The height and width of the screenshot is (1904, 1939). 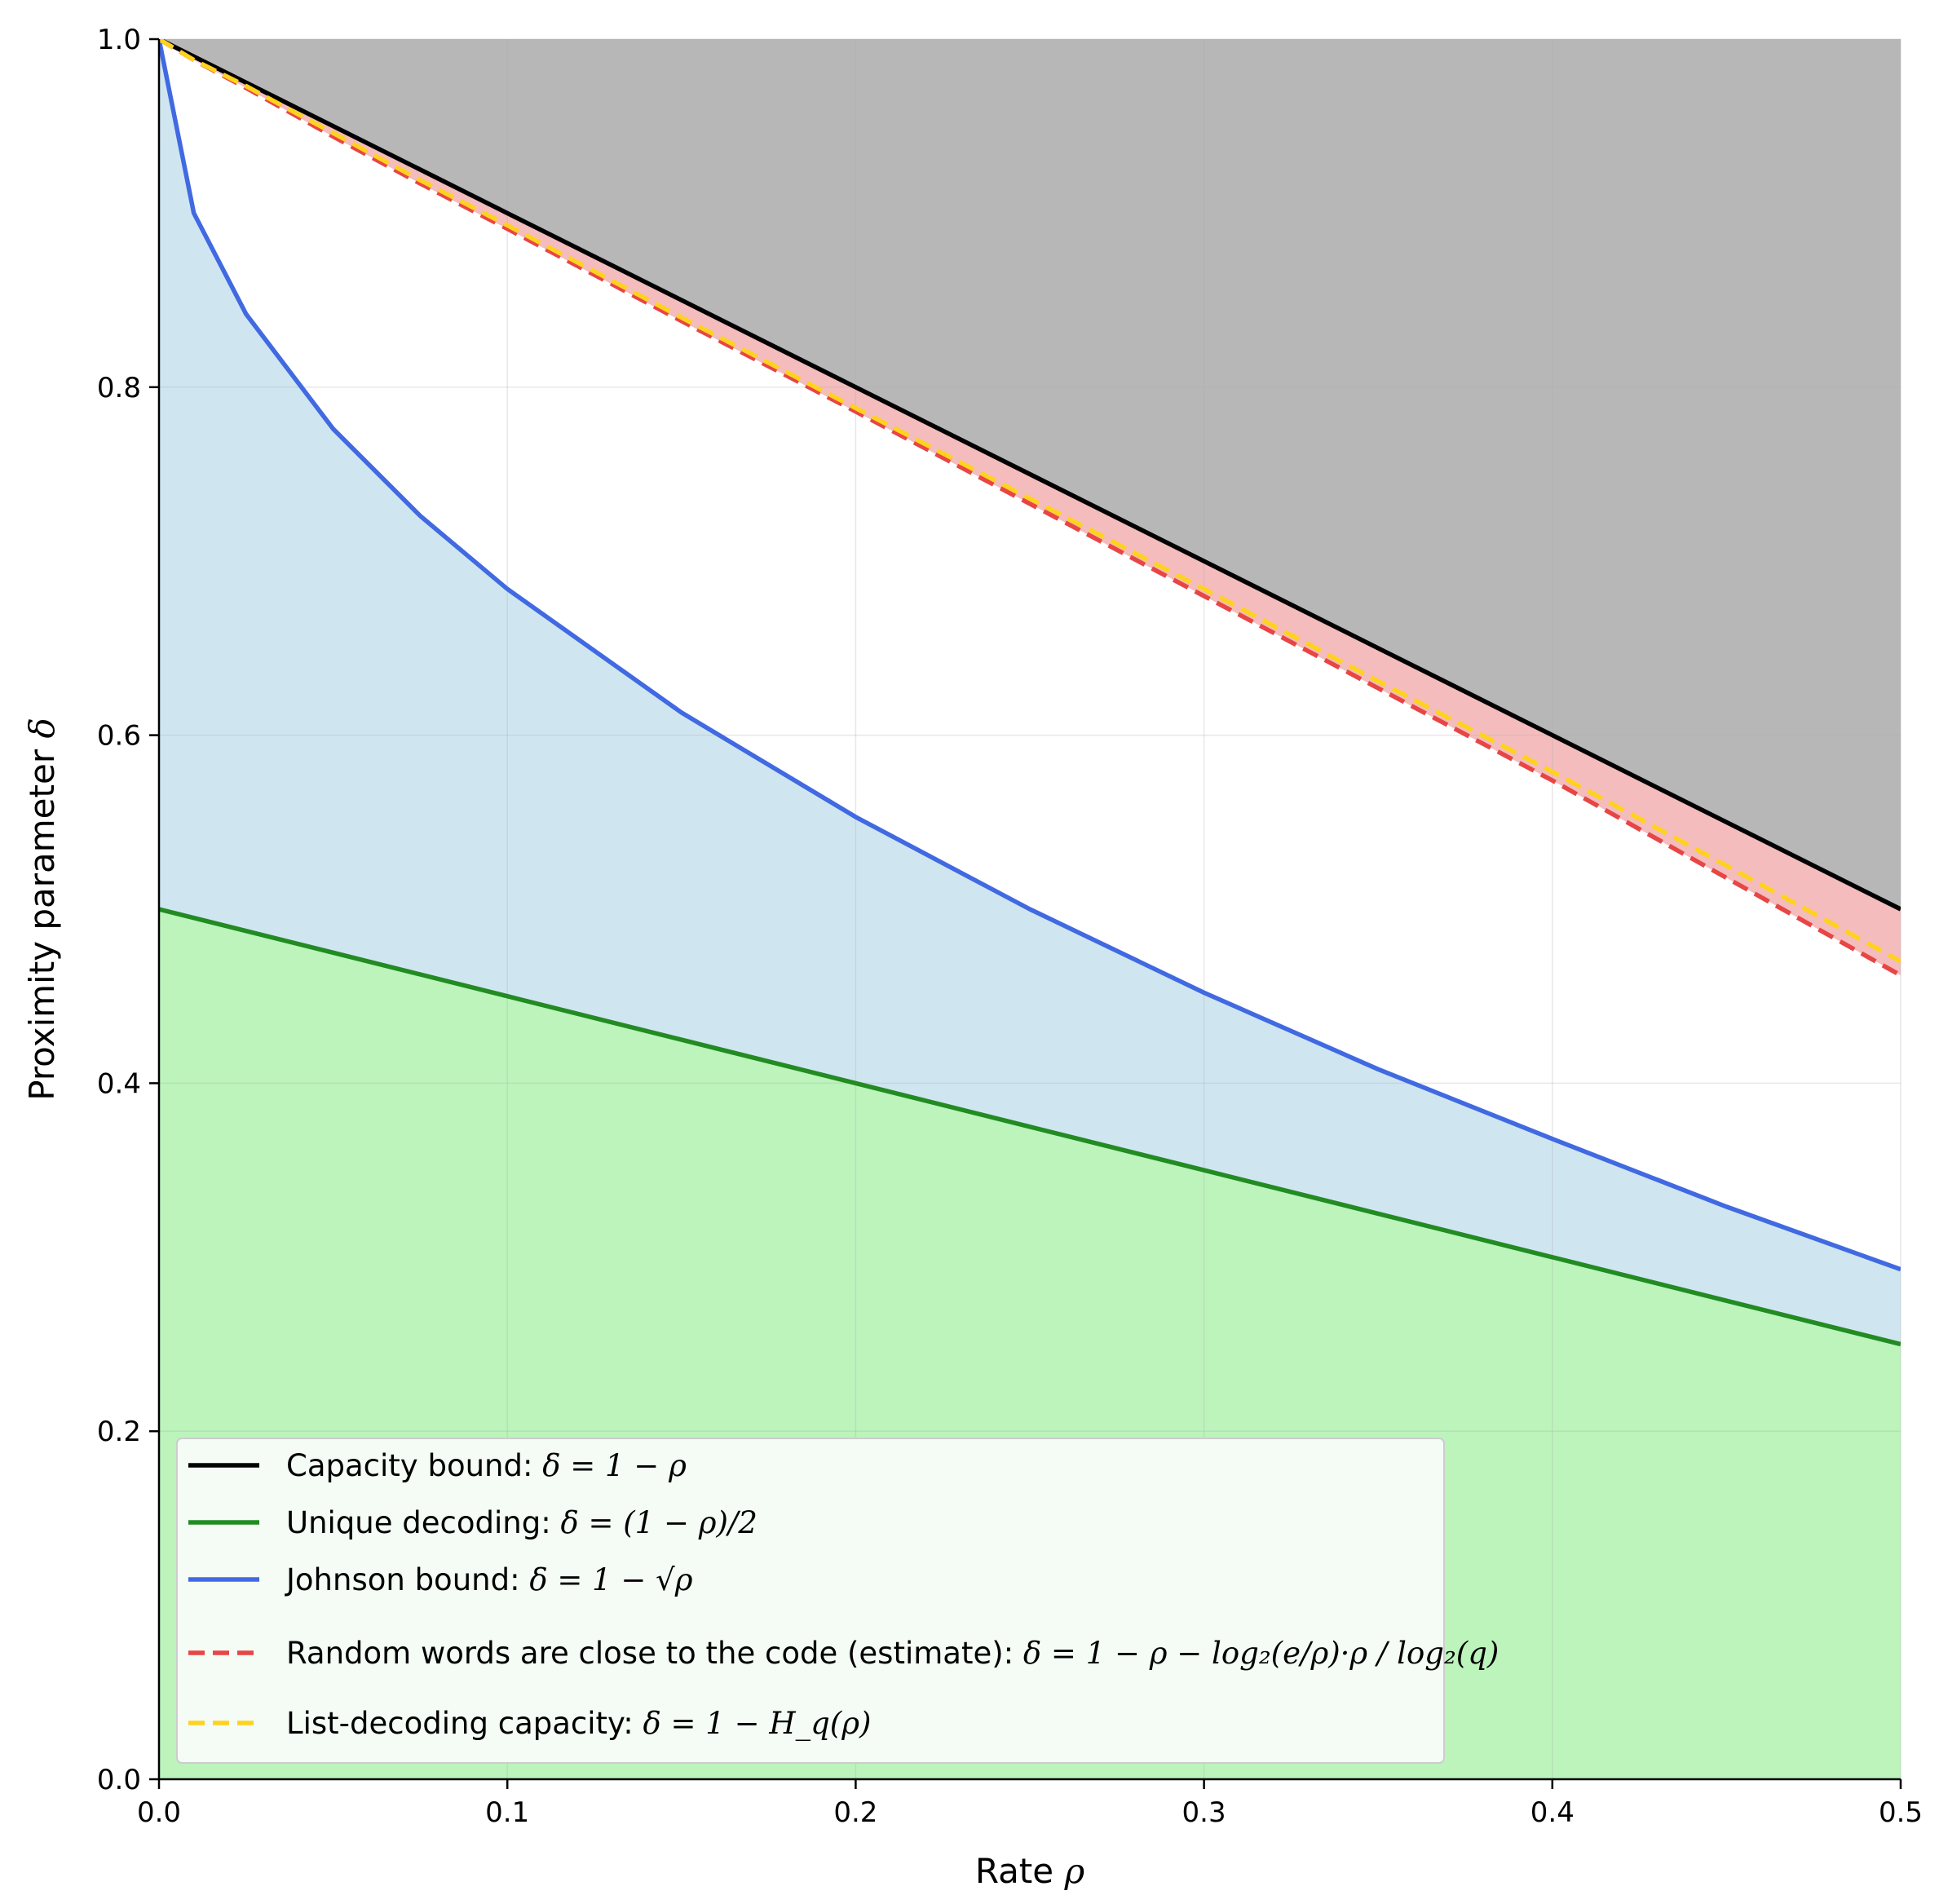 What do you see at coordinates (507, 1812) in the screenshot?
I see `x-tick-label: 0.1` at bounding box center [507, 1812].